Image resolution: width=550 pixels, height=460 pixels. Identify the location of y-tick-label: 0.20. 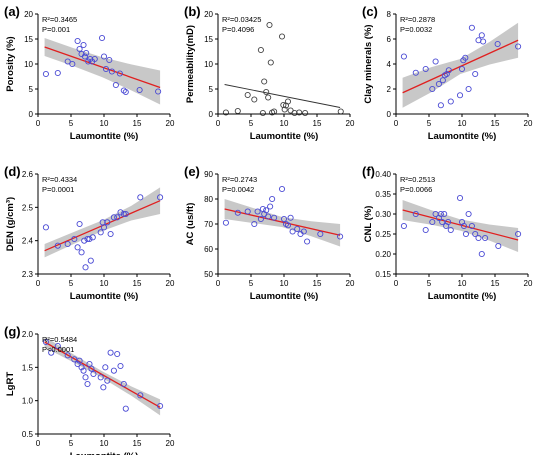
(383, 254).